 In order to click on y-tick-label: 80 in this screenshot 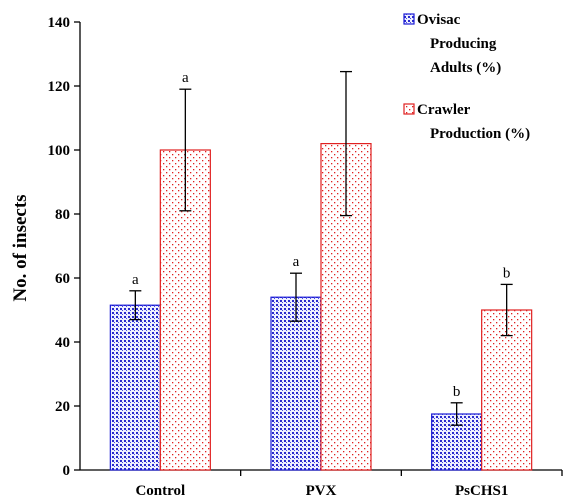, I will do `click(62, 215)`.